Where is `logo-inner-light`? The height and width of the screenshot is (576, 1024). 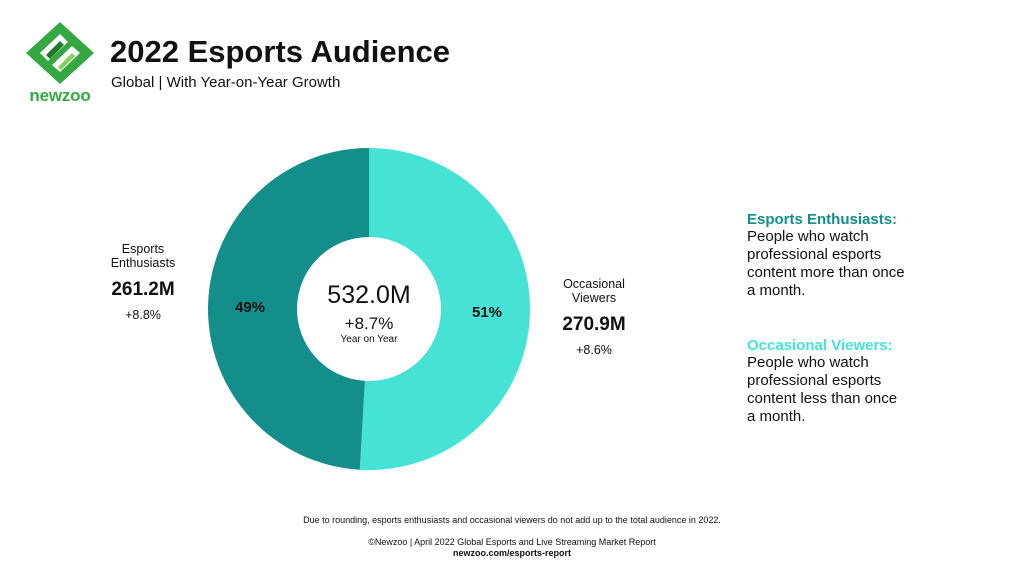
logo-inner-light is located at coordinates (66, 61).